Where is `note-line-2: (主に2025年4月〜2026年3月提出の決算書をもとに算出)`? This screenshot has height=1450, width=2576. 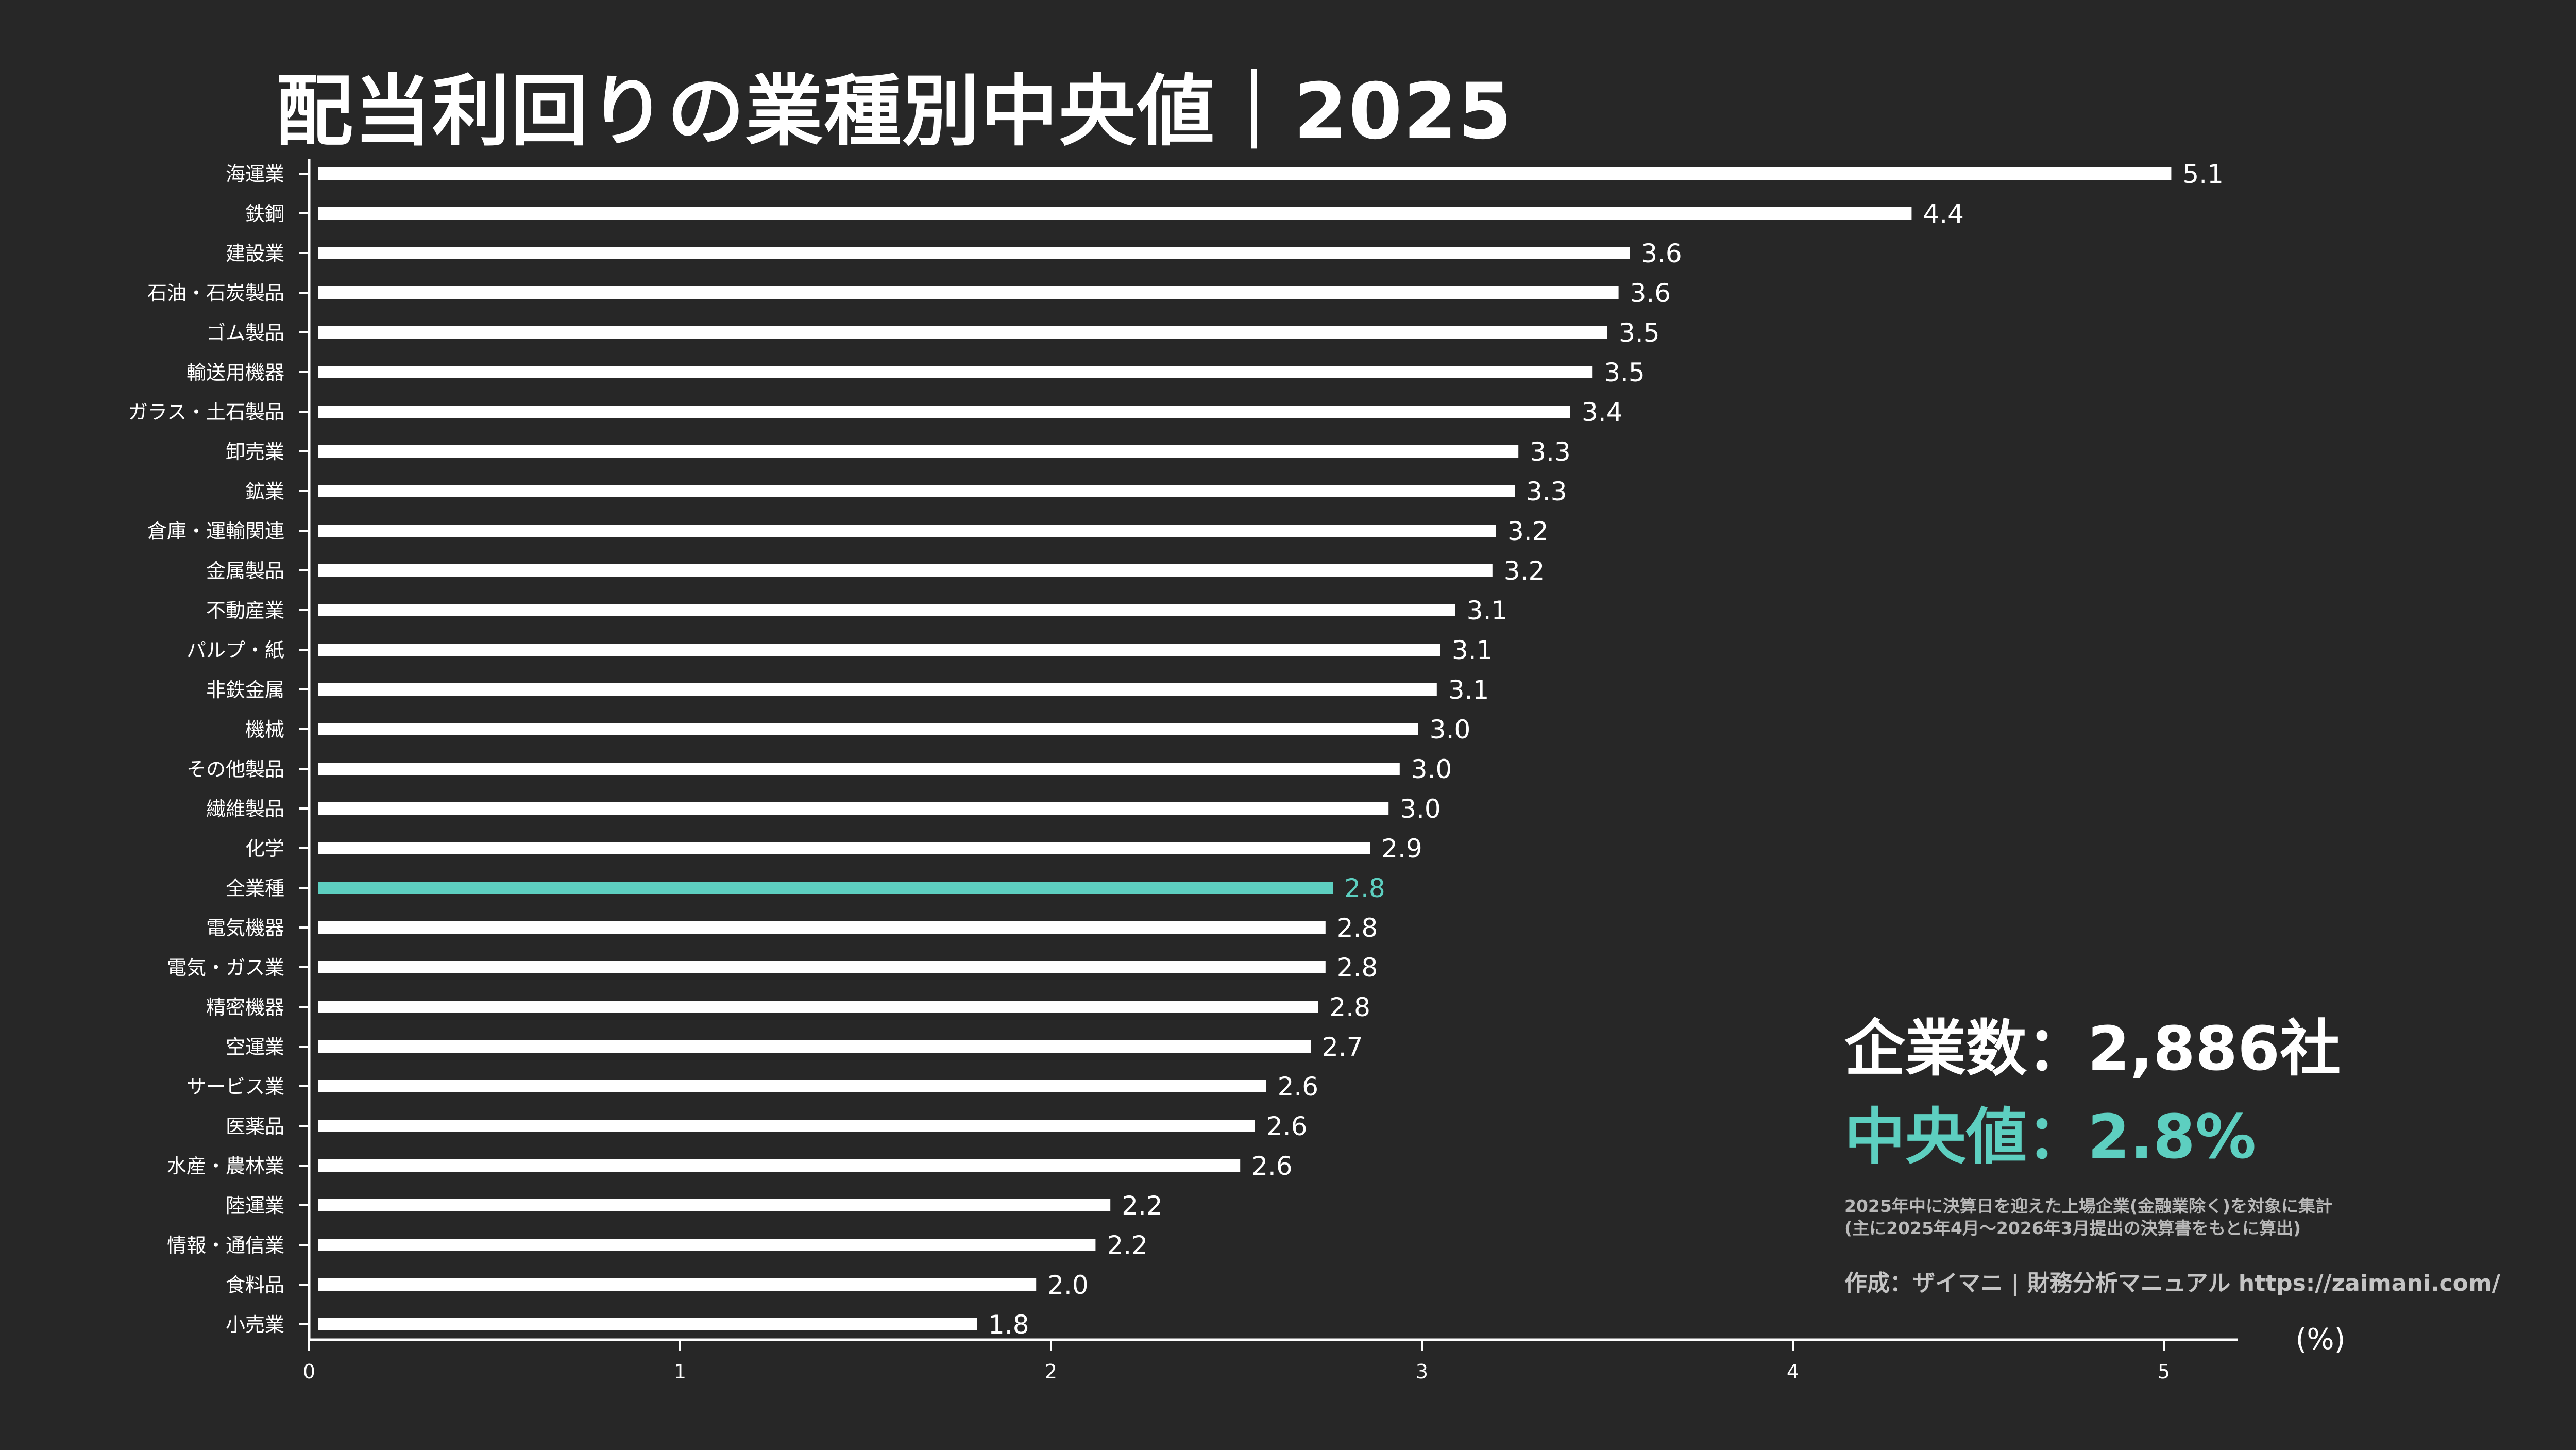
note-line-2: (主に2025年4月〜2026年3月提出の決算書をもとに算出) is located at coordinates (2072, 1228).